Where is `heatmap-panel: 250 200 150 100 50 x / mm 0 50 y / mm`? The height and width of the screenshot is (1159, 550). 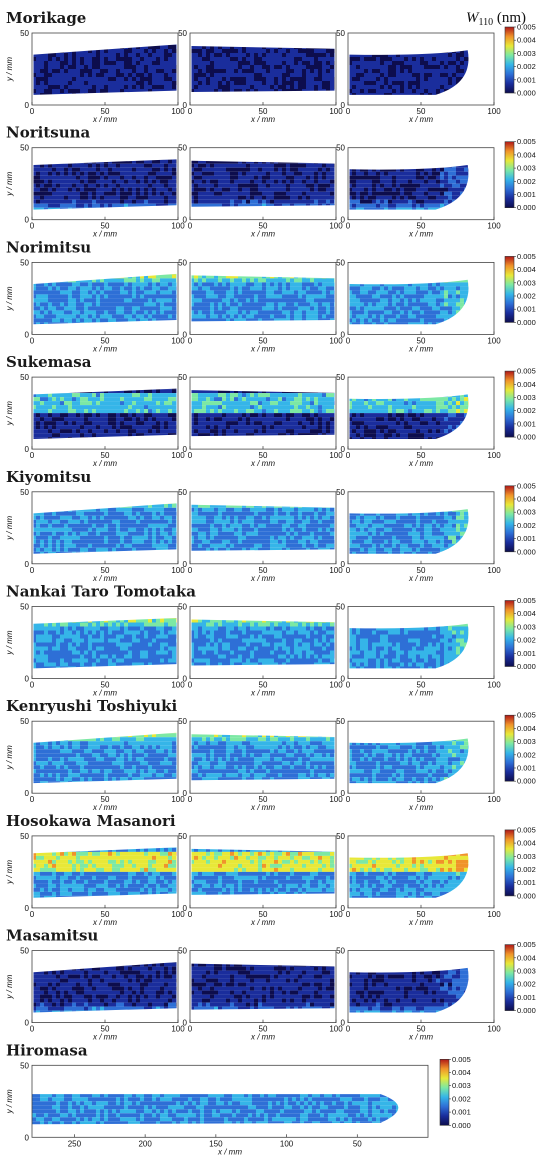 heatmap-panel: 250 200 150 100 50 x / mm 0 50 y / mm is located at coordinates (217, 1108).